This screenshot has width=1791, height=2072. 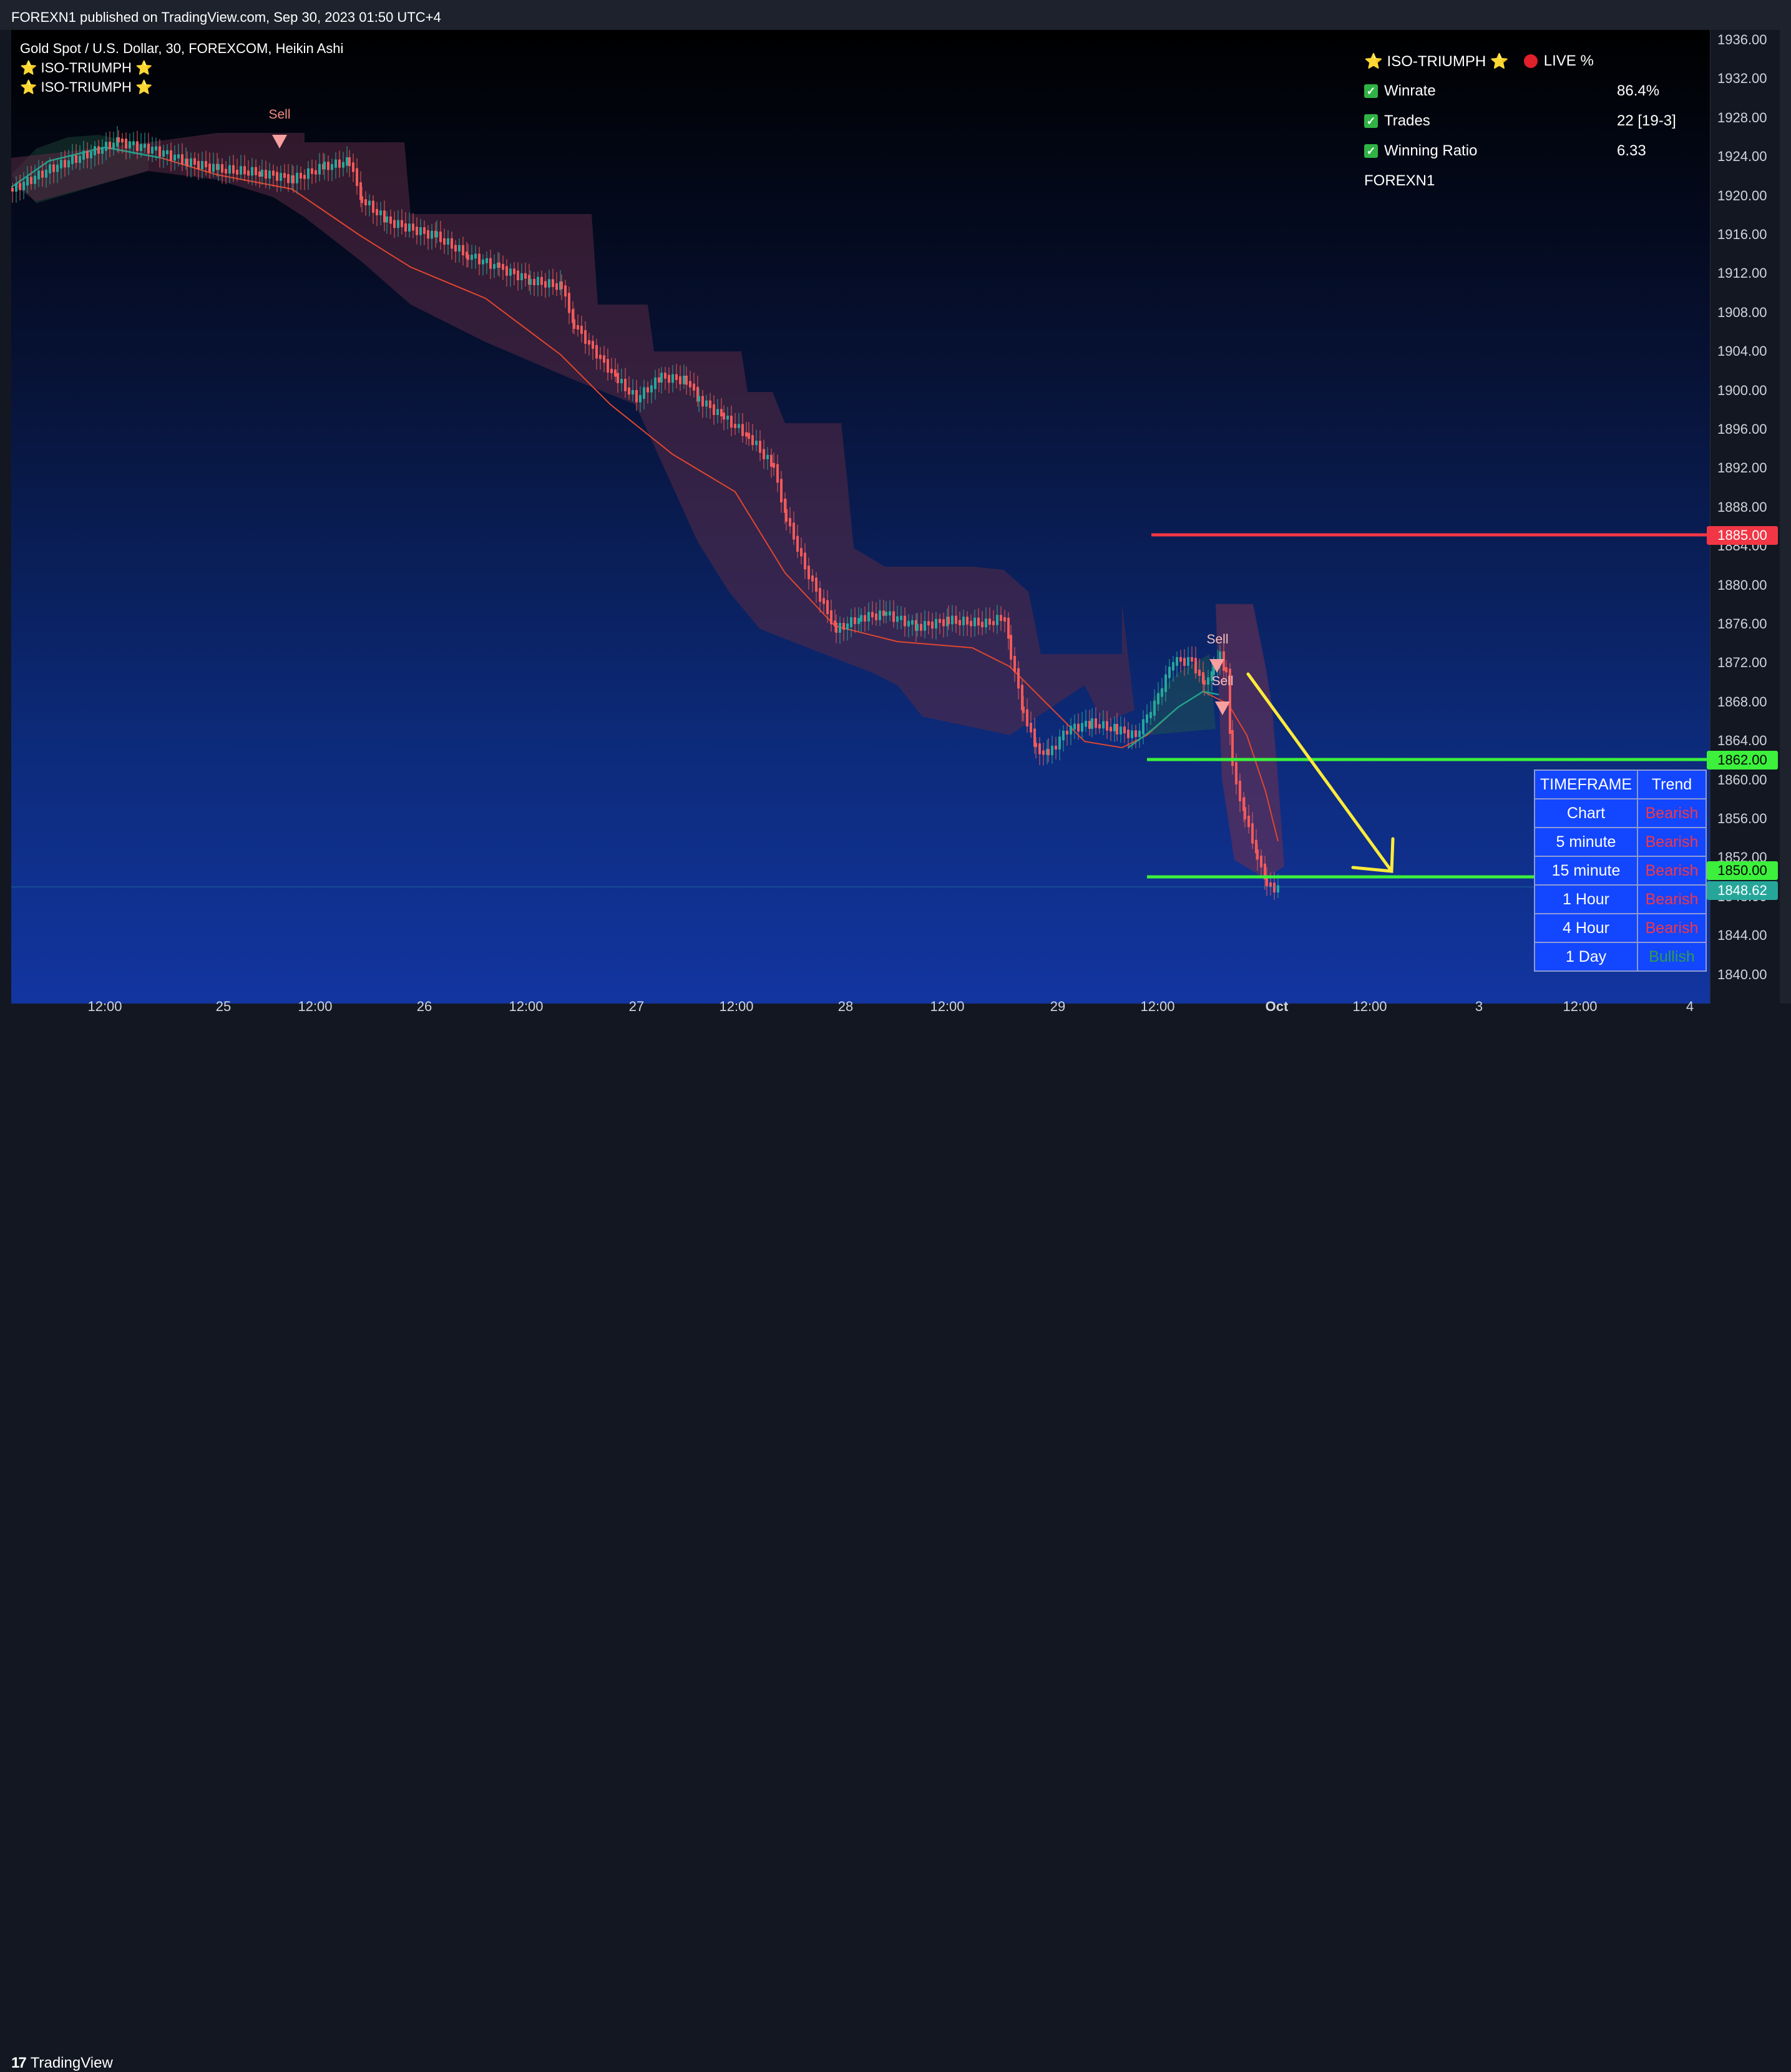 I want to click on price-tick-label: 1872.00, so click(x=1742, y=663).